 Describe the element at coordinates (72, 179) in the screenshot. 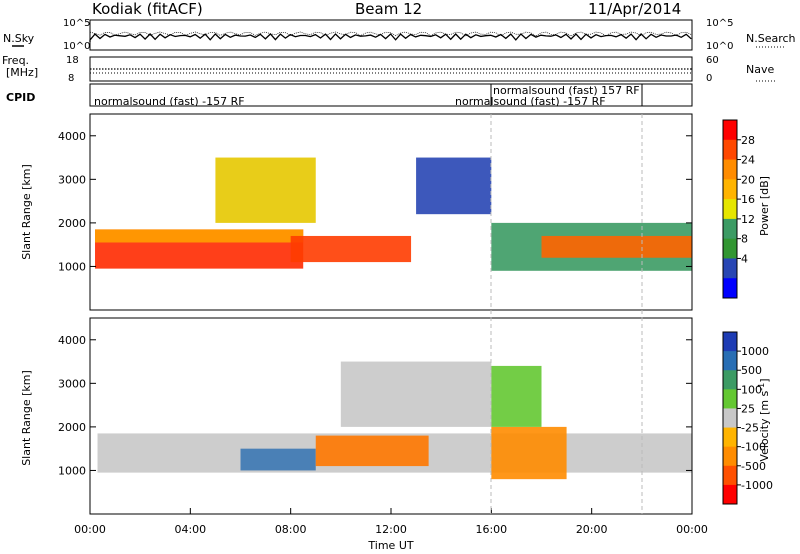

I see `power-ytick-label-3: 3000` at that location.